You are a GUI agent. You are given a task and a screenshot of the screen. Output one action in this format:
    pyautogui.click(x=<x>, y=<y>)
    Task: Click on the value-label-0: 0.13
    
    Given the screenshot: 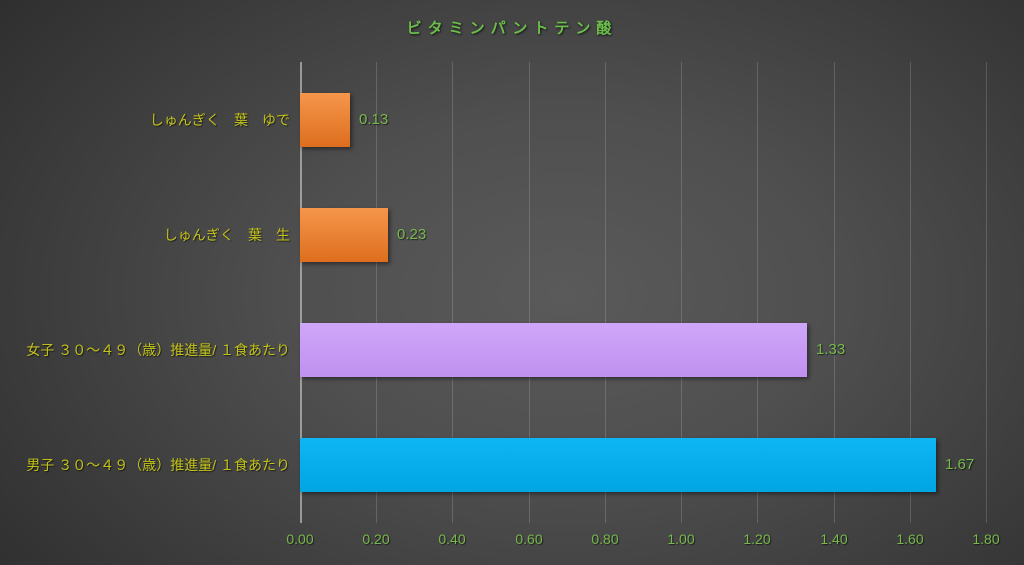 What is the action you would take?
    pyautogui.click(x=374, y=119)
    